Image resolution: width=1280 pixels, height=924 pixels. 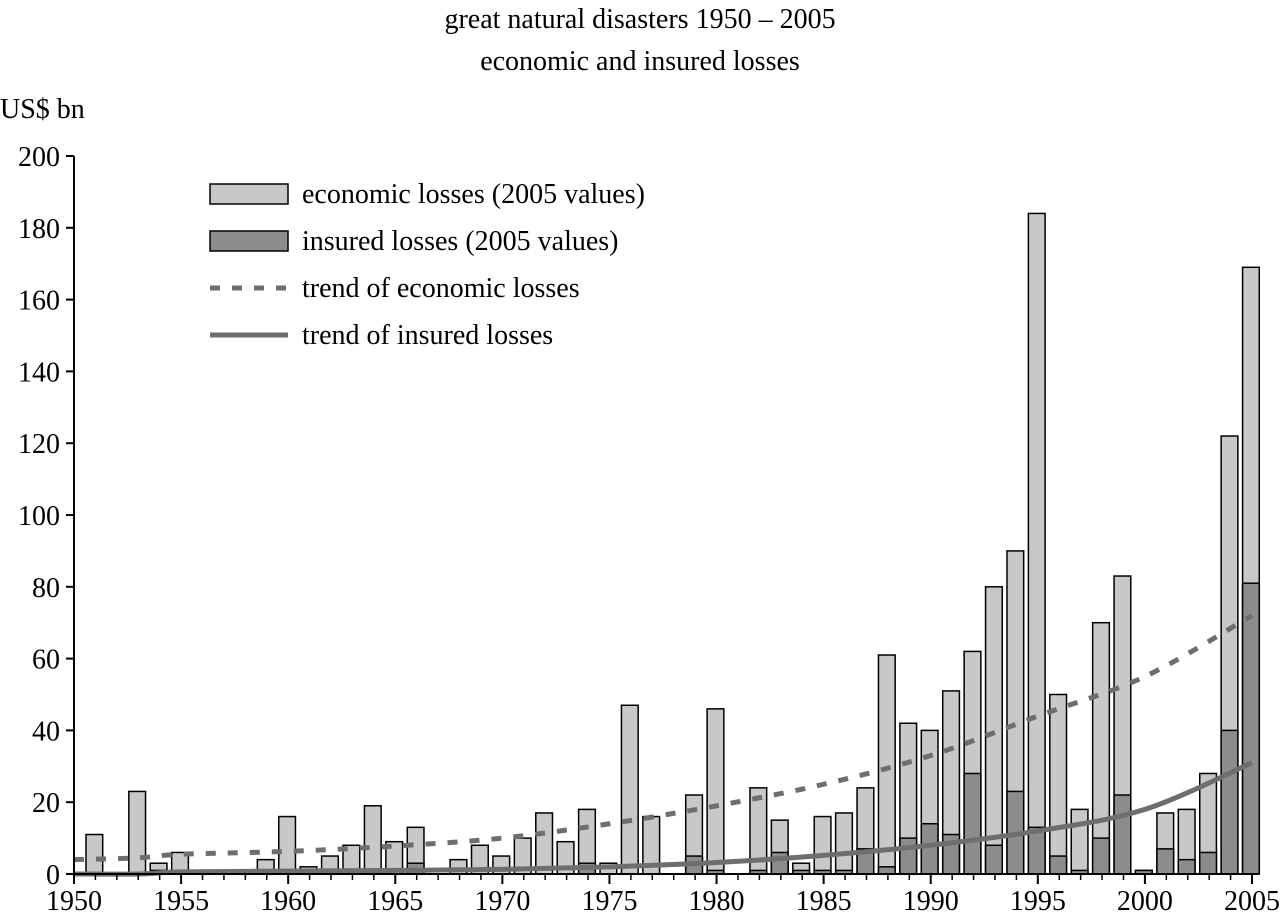 What do you see at coordinates (181, 901) in the screenshot?
I see `x-tick-label-1955: 1955` at bounding box center [181, 901].